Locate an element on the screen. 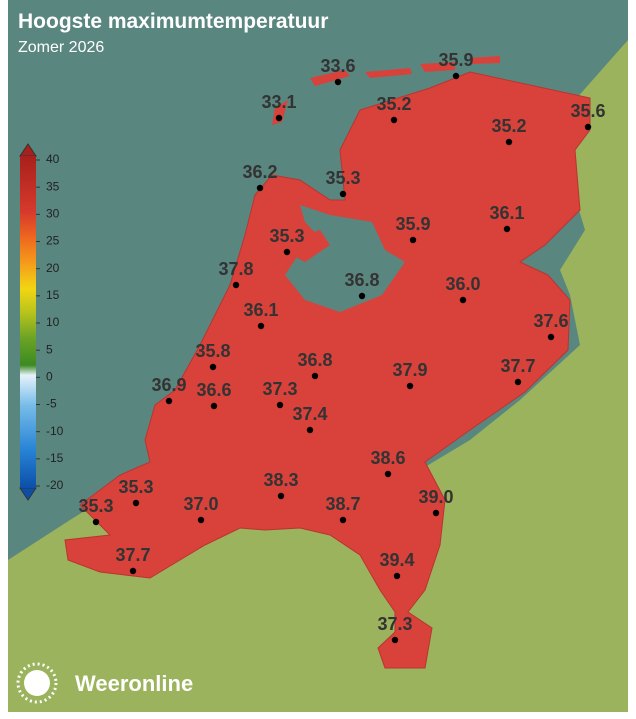 The height and width of the screenshot is (719, 636). logo: Weeronline is located at coordinates (104, 683).